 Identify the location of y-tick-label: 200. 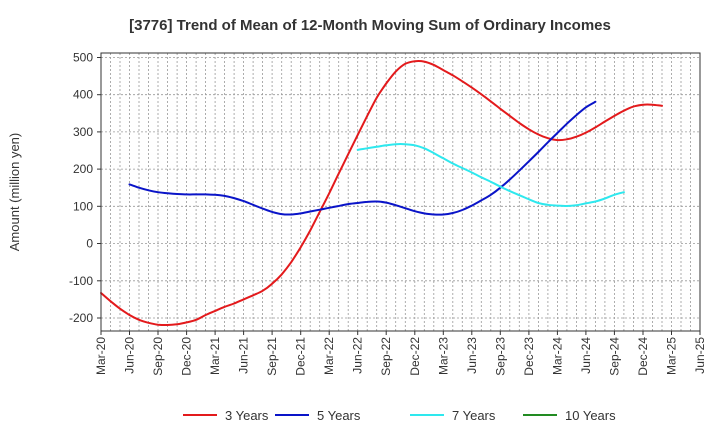
(83, 169).